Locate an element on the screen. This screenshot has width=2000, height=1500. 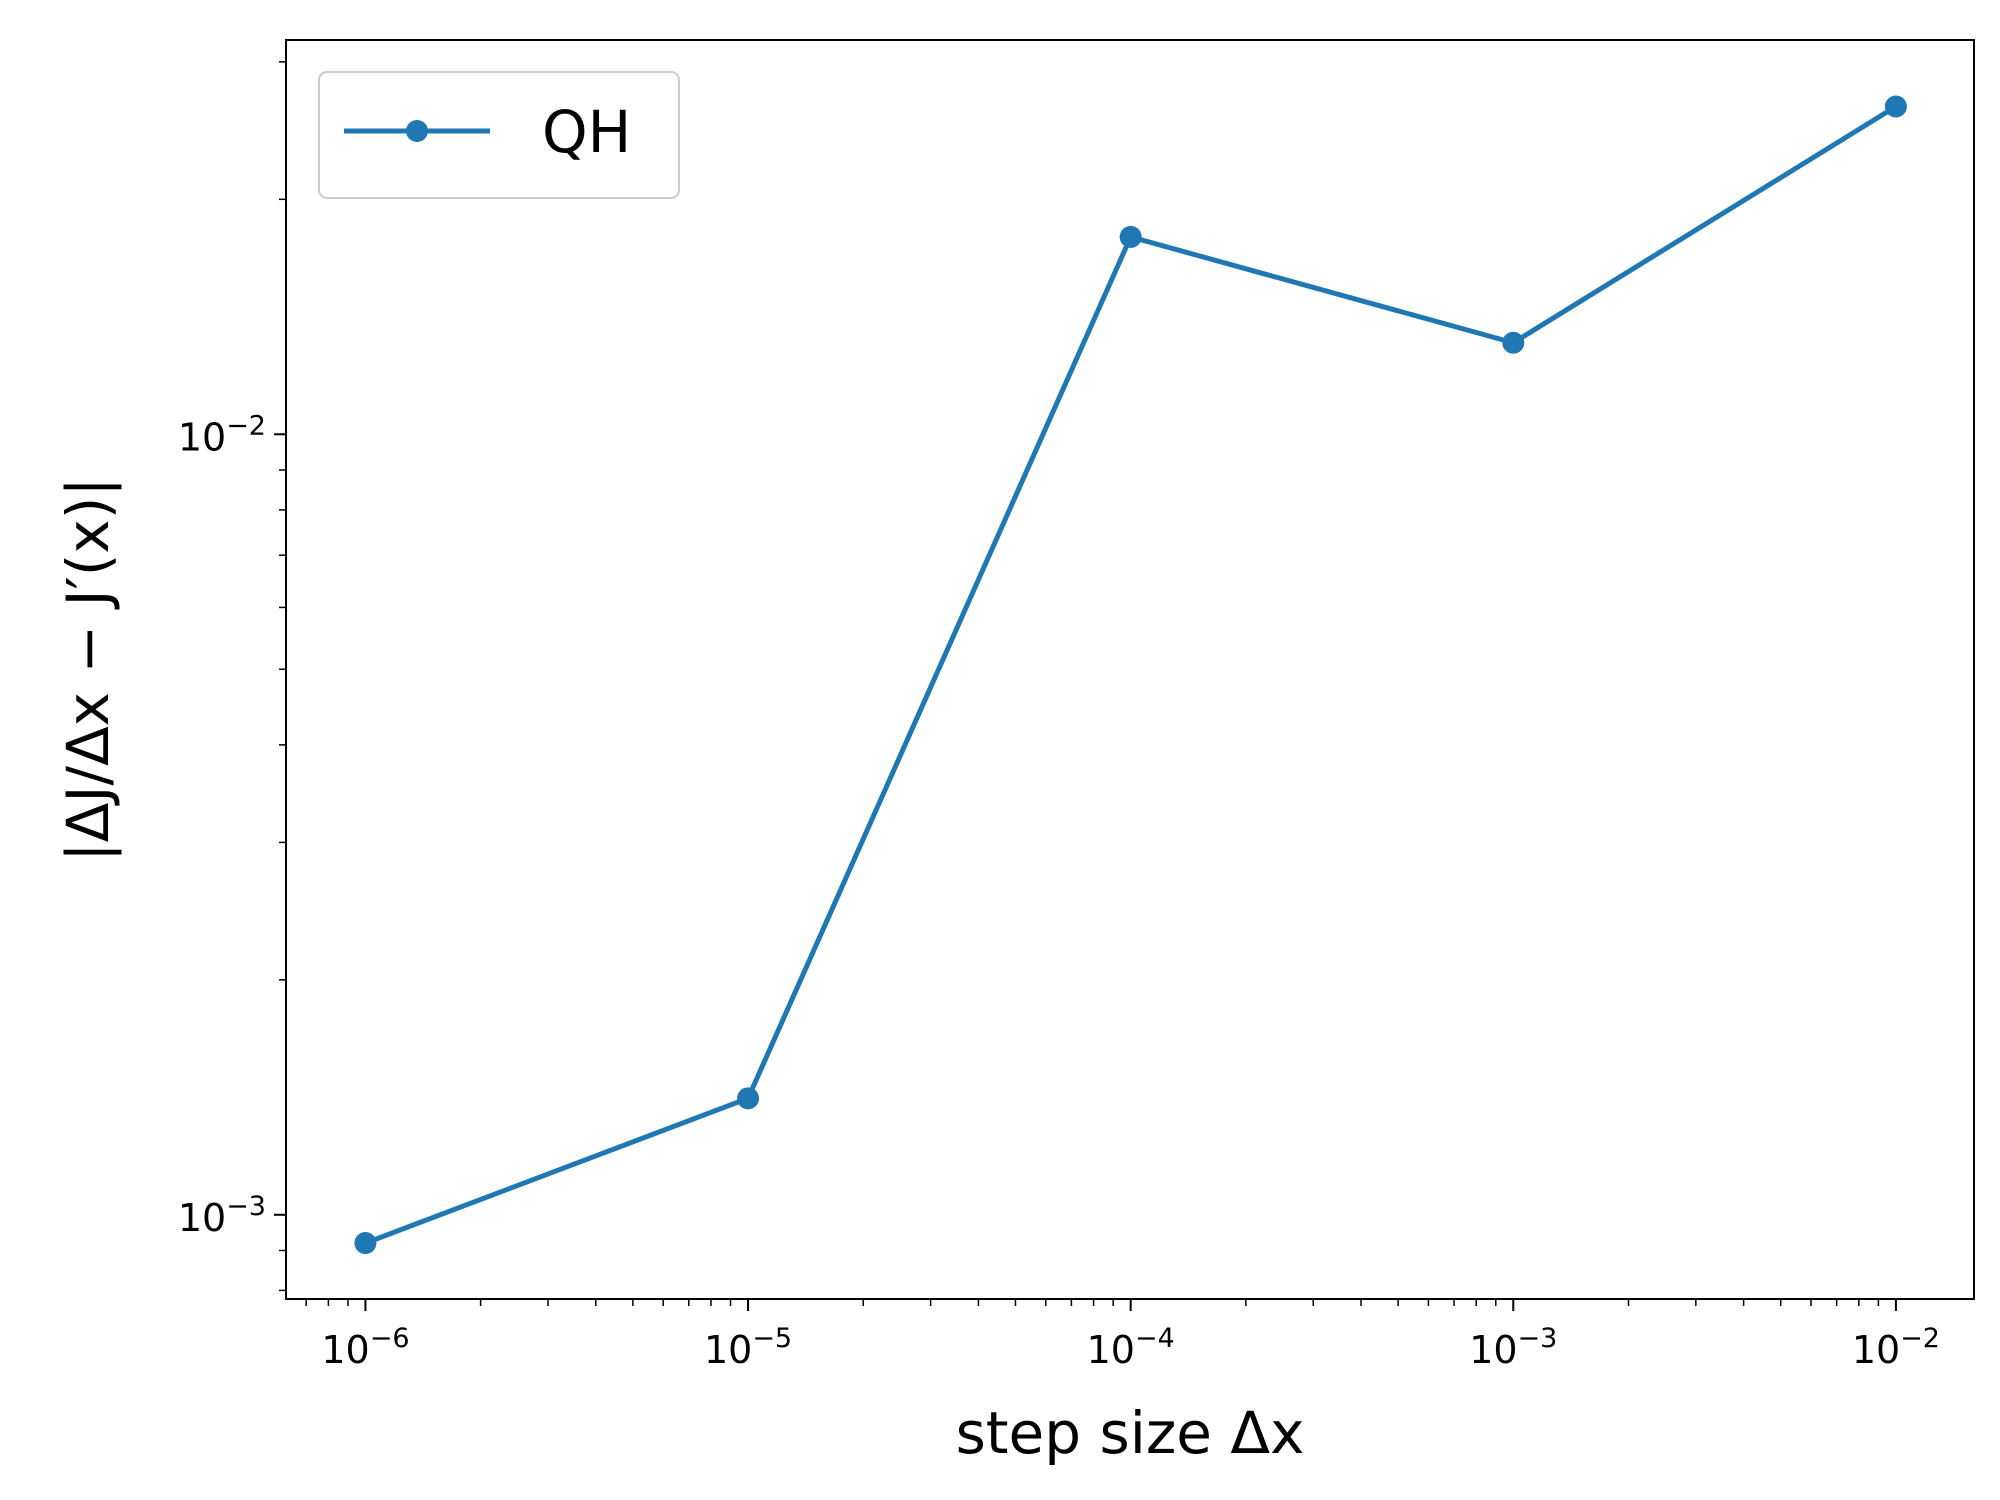
legend-box is located at coordinates (499, 135).